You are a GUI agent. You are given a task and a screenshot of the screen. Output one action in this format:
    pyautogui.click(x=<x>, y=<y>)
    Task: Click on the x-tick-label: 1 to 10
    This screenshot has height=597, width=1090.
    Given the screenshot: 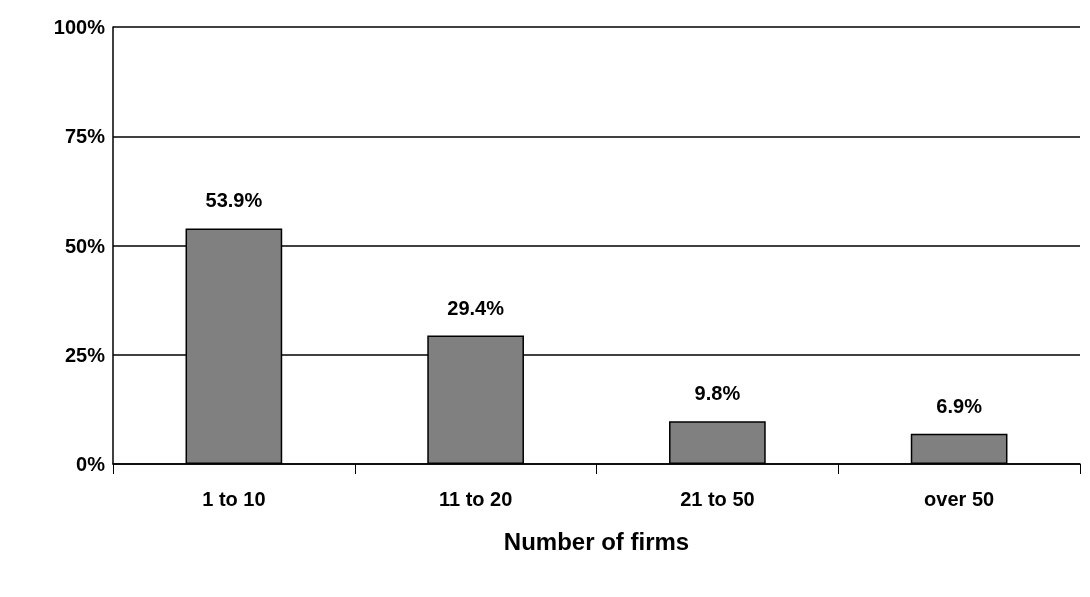 What is the action you would take?
    pyautogui.click(x=234, y=499)
    